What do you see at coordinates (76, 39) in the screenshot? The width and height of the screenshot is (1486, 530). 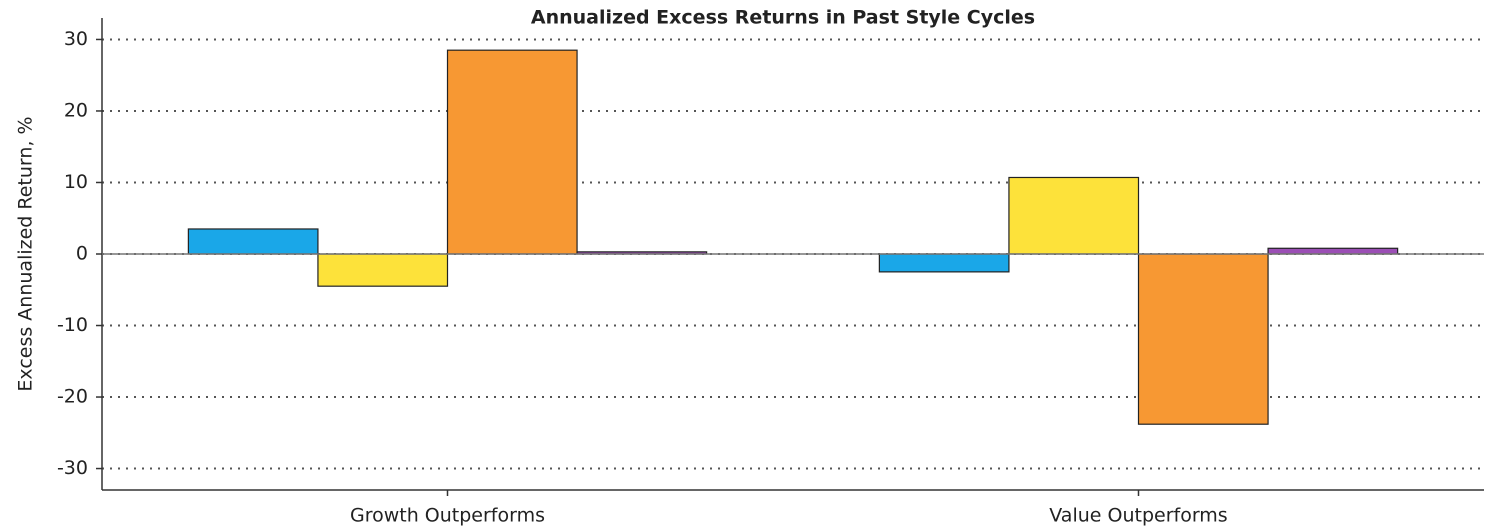 I see `y-tick-label: 30` at bounding box center [76, 39].